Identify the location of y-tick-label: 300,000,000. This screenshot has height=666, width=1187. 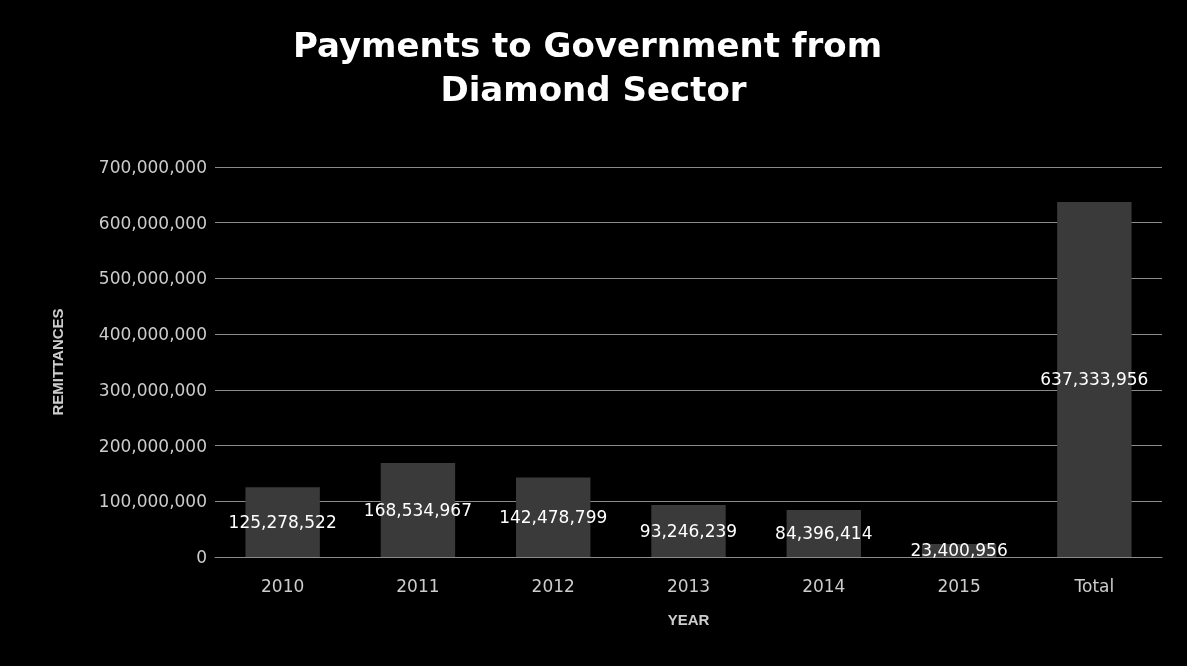
(152, 389).